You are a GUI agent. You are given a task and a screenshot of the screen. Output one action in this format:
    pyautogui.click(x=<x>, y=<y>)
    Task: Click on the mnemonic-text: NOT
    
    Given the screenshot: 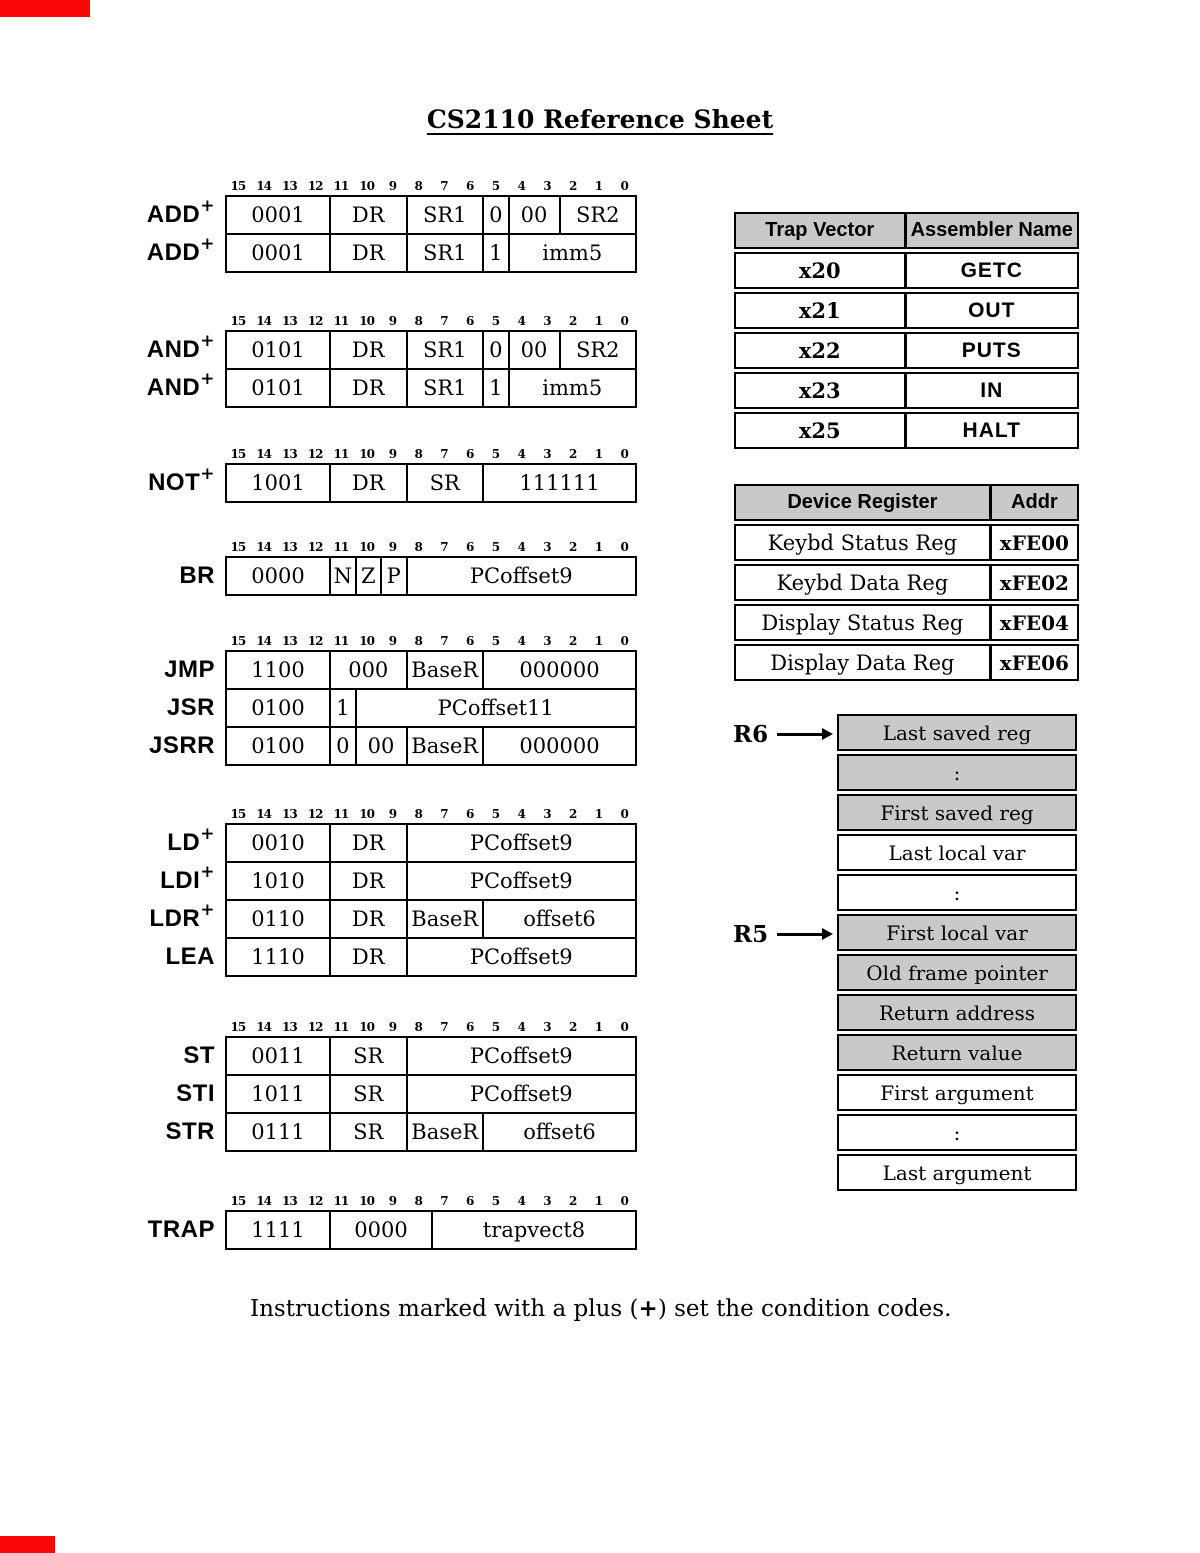 What is the action you would take?
    pyautogui.click(x=174, y=482)
    